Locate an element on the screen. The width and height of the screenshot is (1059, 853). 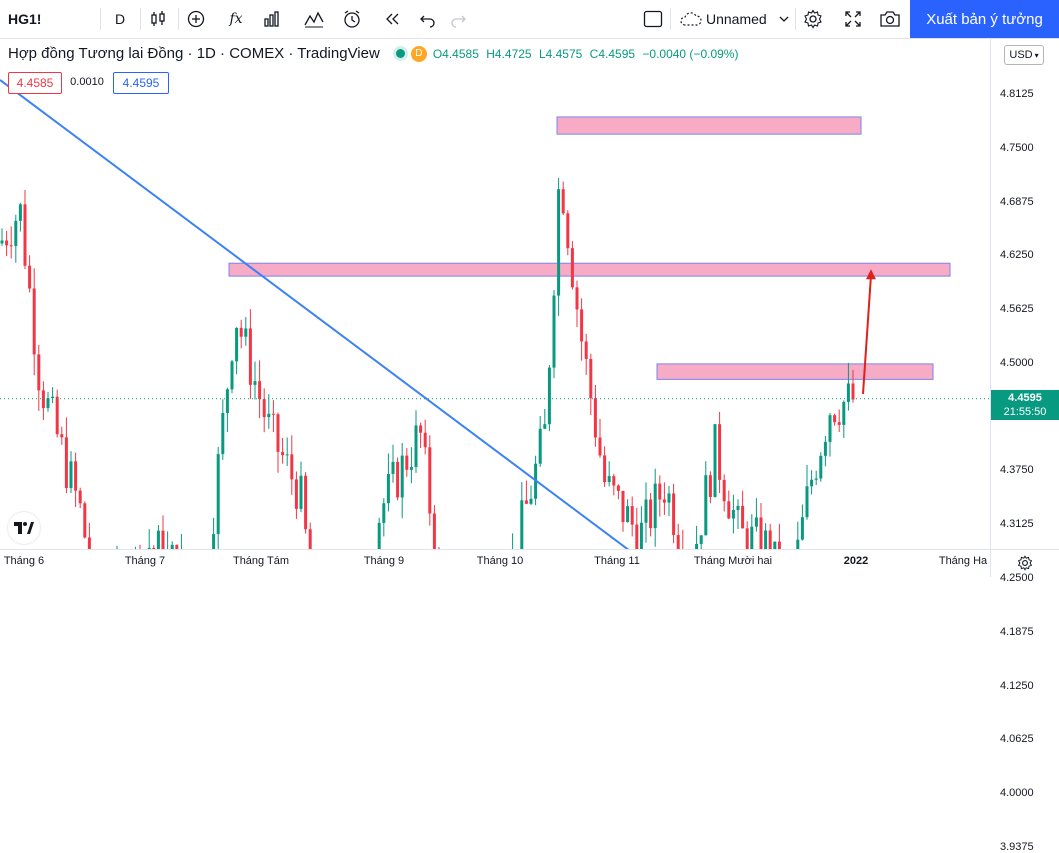
arrow-head-icon is located at coordinates (871, 274).